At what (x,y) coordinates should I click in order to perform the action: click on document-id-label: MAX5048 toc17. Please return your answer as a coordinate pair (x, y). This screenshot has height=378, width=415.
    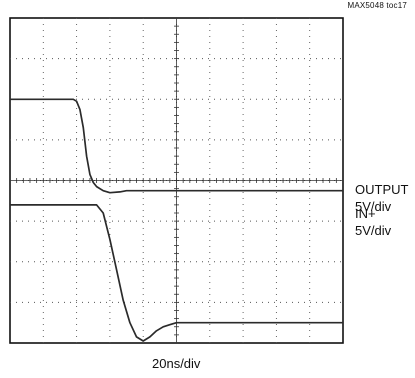
    Looking at the image, I should click on (377, 5).